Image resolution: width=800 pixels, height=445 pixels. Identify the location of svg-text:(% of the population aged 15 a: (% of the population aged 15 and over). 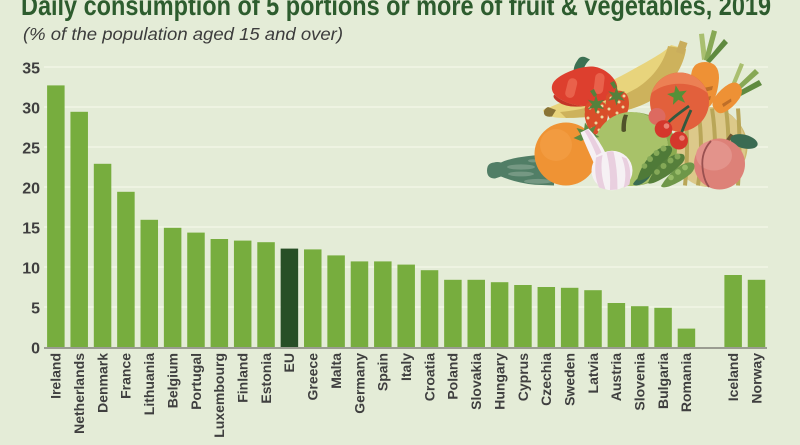
(183, 34).